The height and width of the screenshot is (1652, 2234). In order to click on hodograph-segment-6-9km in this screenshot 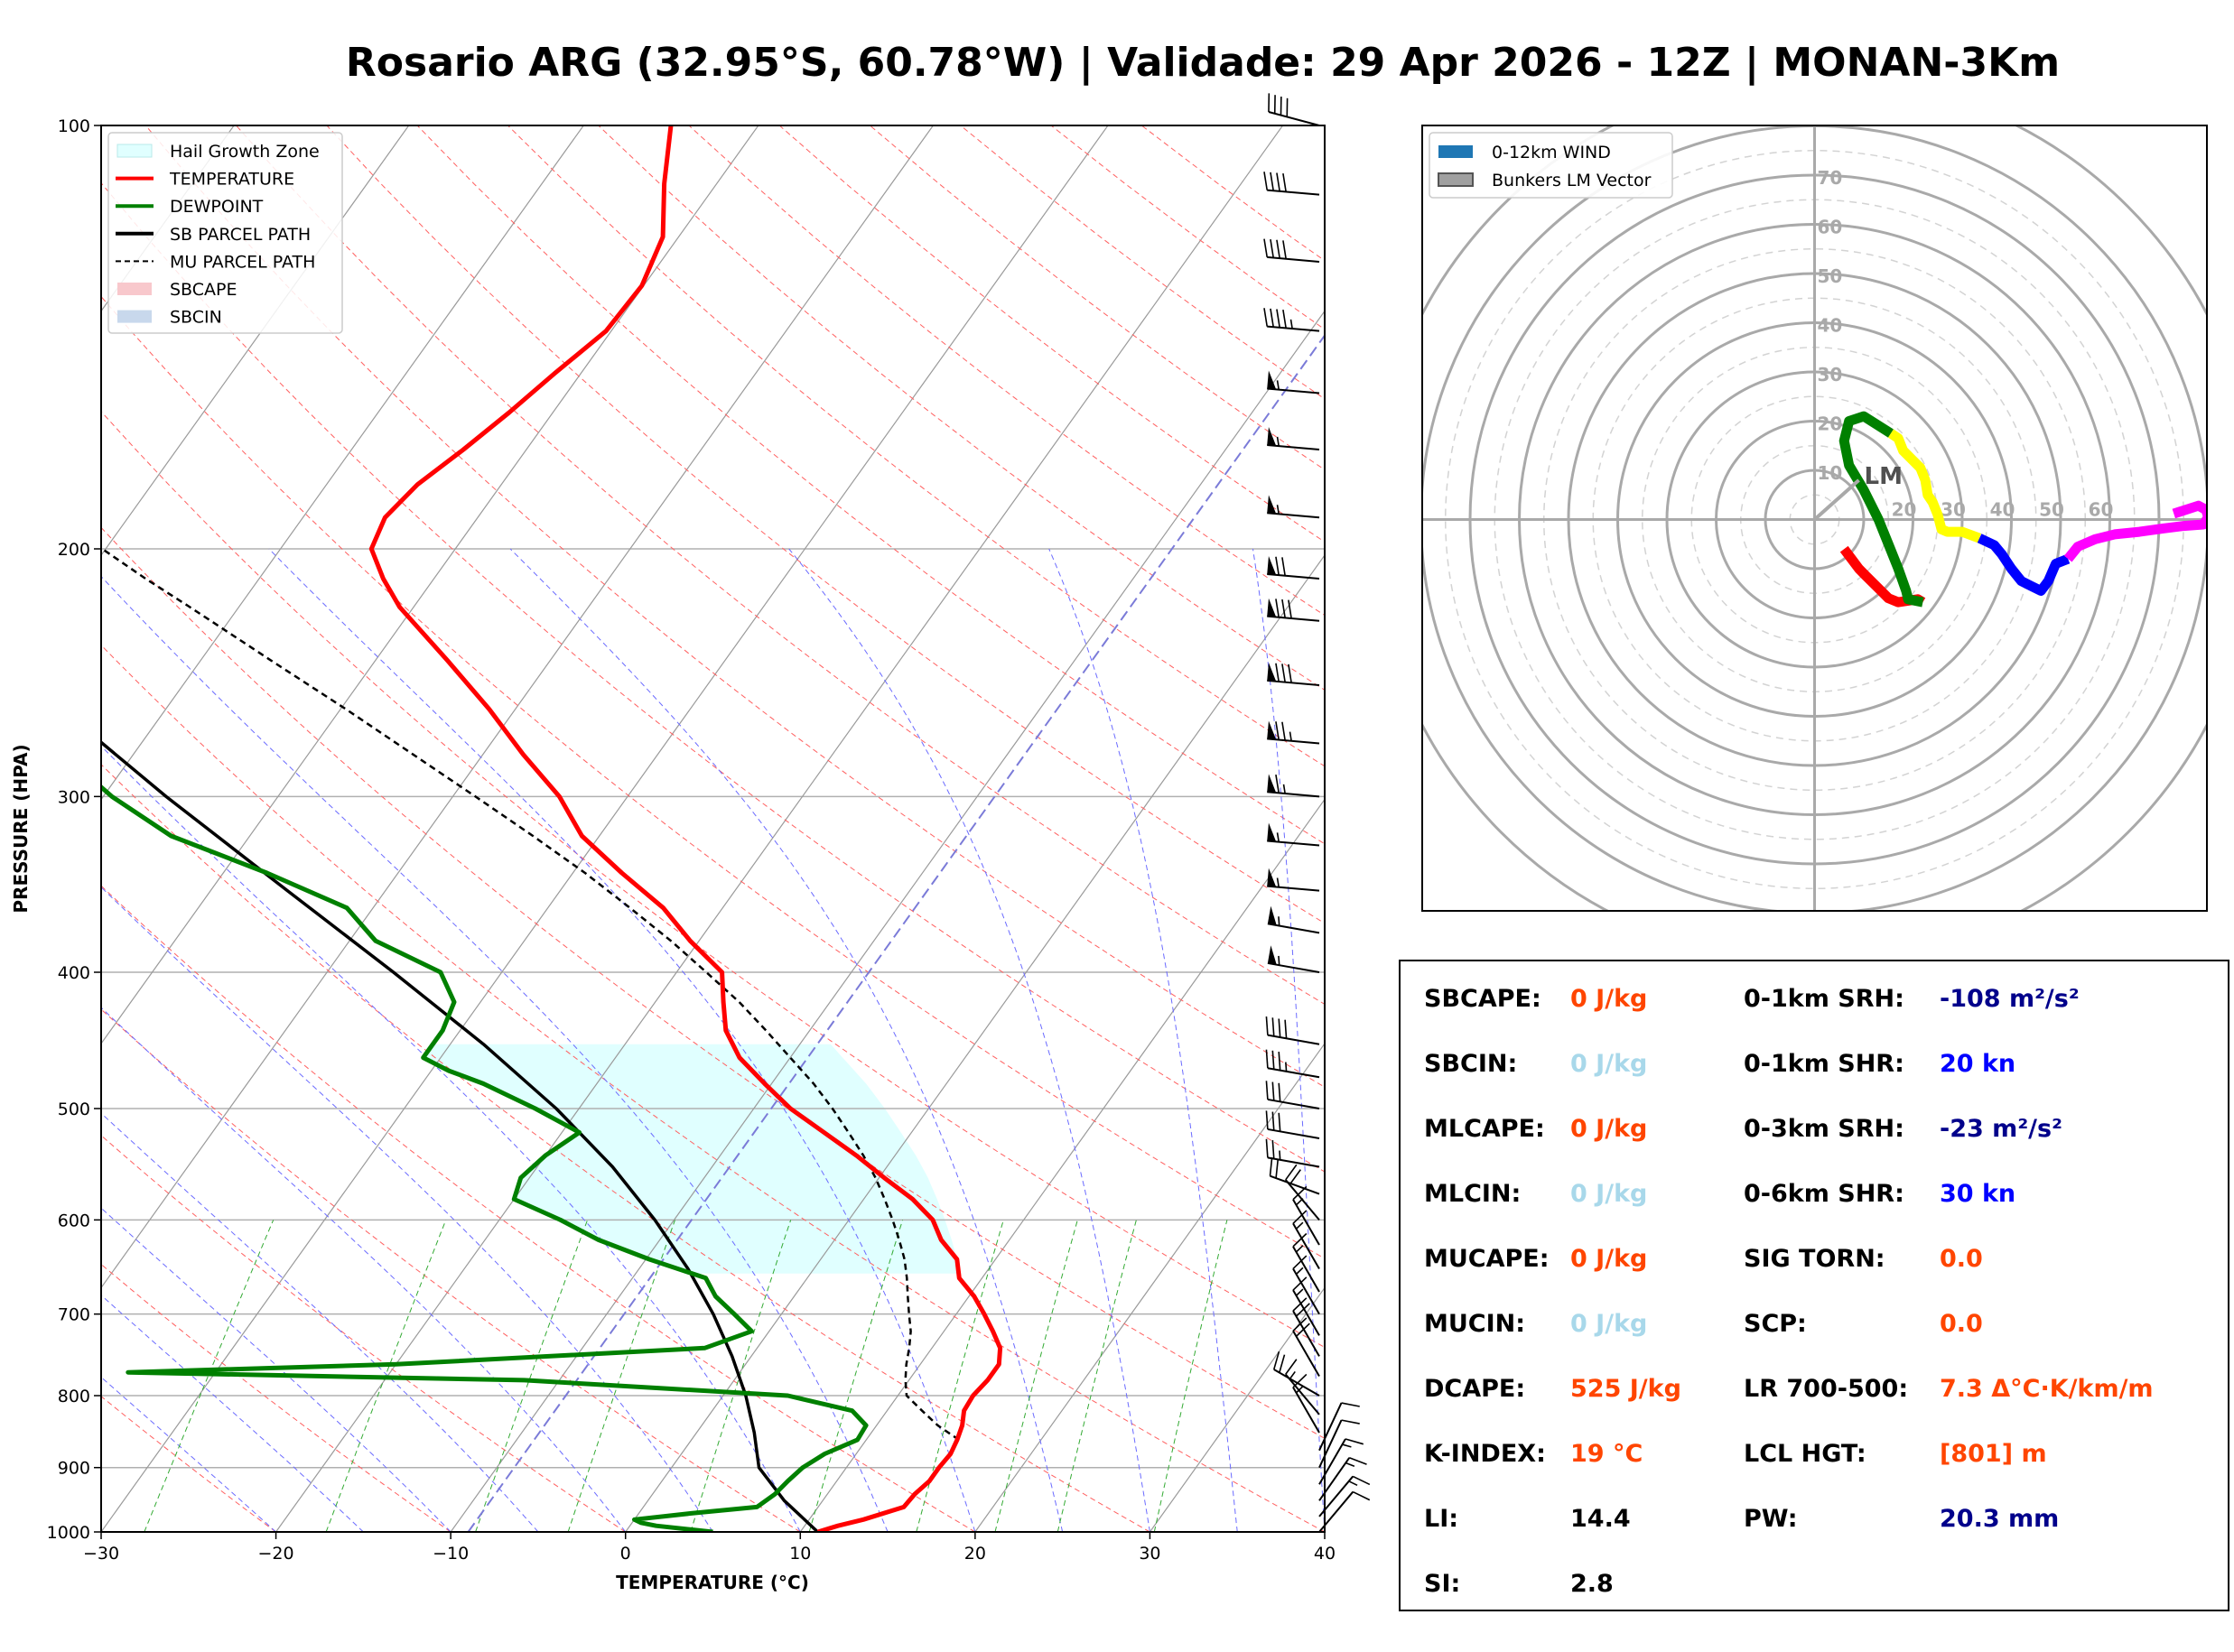, I will do `click(2024, 565)`.